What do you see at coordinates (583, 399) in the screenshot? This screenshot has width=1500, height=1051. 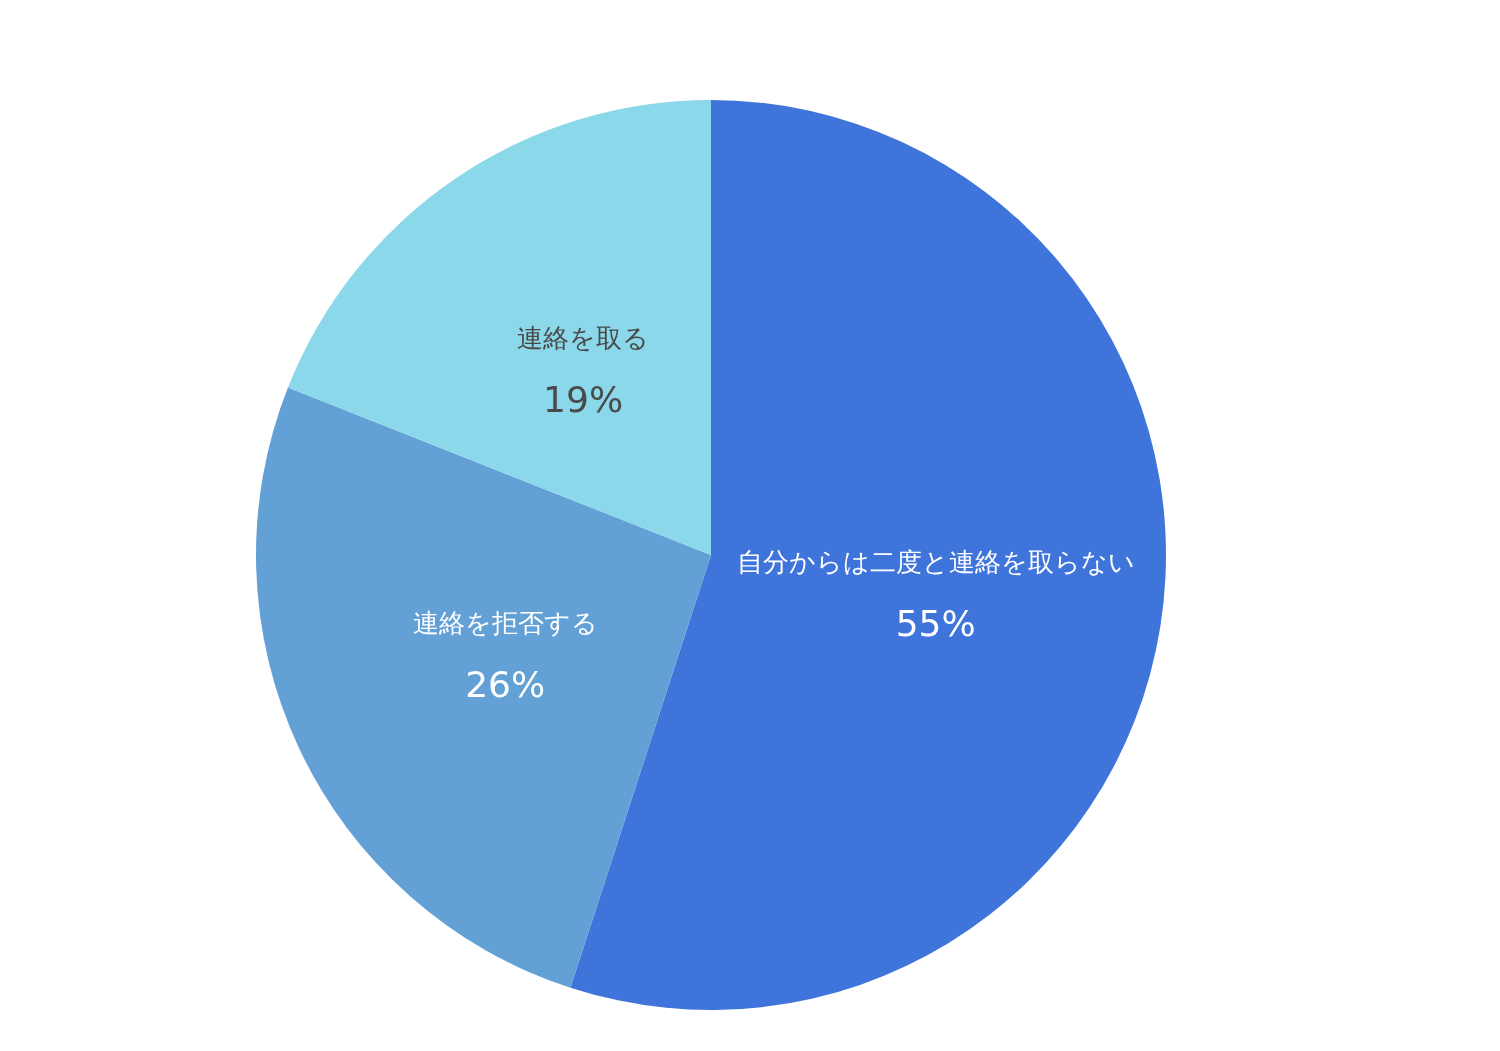 I see `data-label: 19%` at bounding box center [583, 399].